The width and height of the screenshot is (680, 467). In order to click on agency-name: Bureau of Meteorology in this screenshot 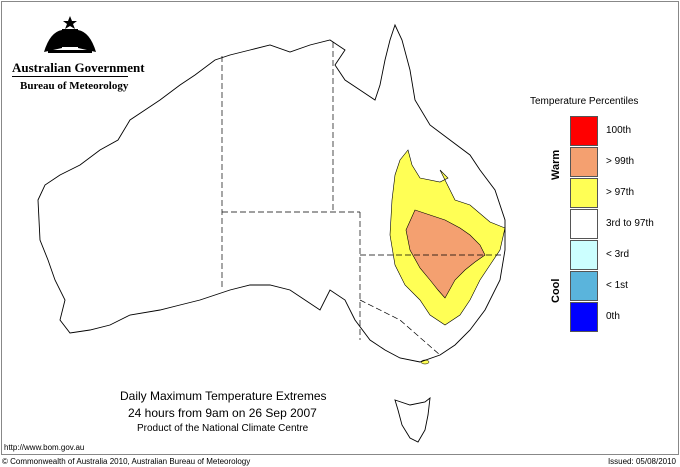, I will do `click(74, 86)`.